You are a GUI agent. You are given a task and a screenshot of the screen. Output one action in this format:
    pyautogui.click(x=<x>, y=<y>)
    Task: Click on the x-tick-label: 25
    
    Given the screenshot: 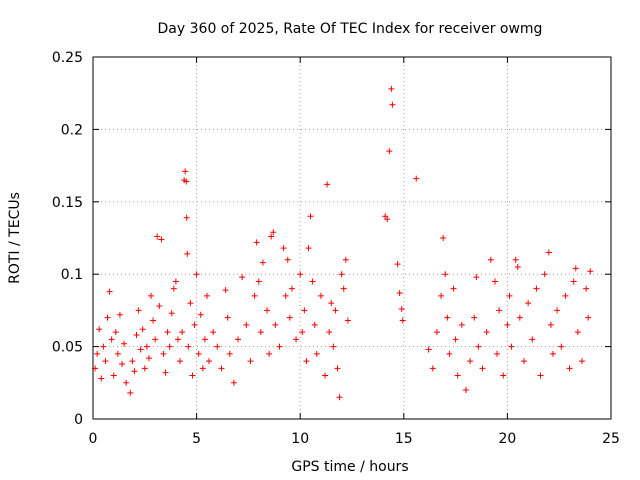 What is the action you would take?
    pyautogui.click(x=611, y=439)
    